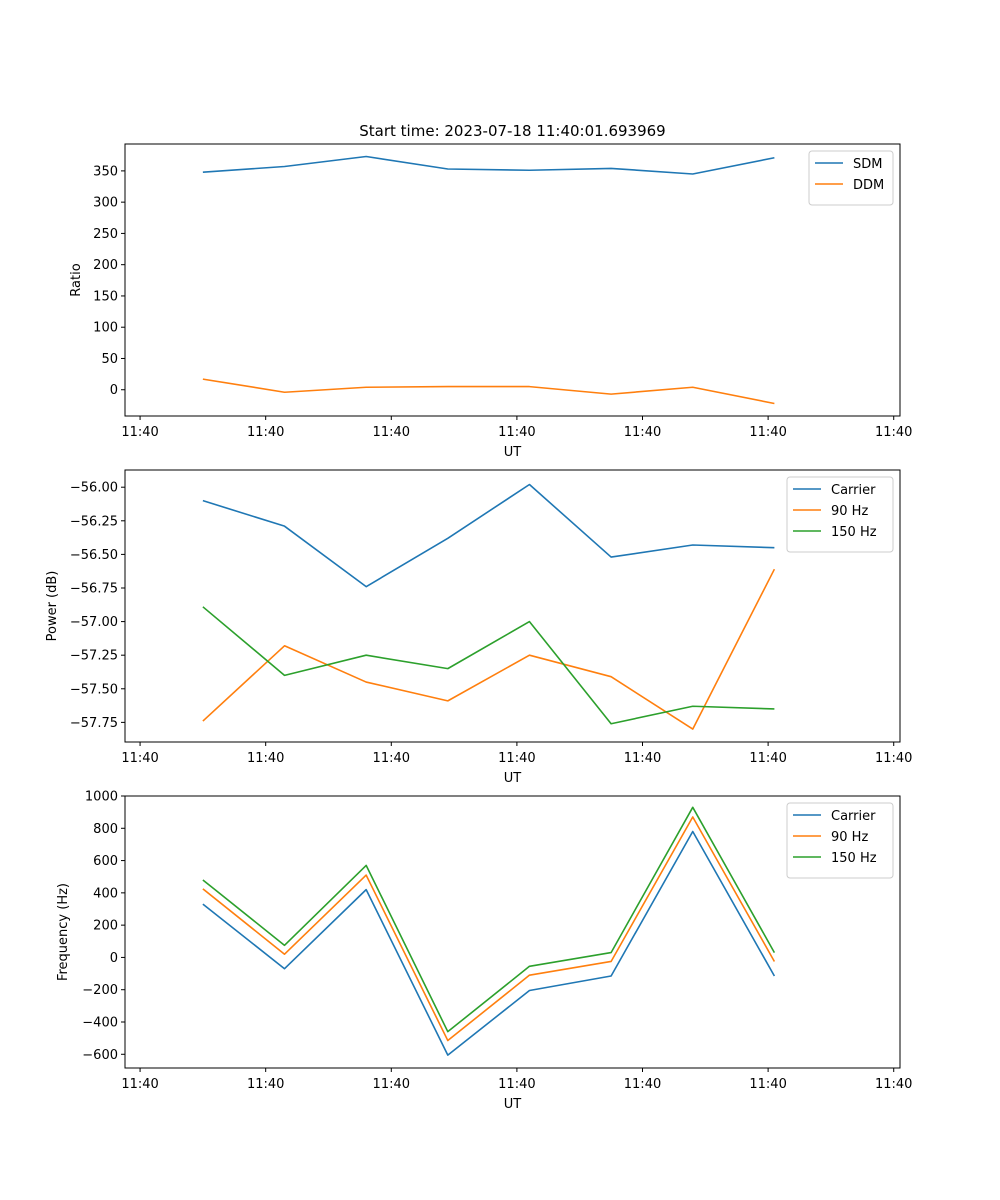 The width and height of the screenshot is (1000, 1200). Describe the element at coordinates (109, 359) in the screenshot. I see `y-tick-label: 50` at that location.